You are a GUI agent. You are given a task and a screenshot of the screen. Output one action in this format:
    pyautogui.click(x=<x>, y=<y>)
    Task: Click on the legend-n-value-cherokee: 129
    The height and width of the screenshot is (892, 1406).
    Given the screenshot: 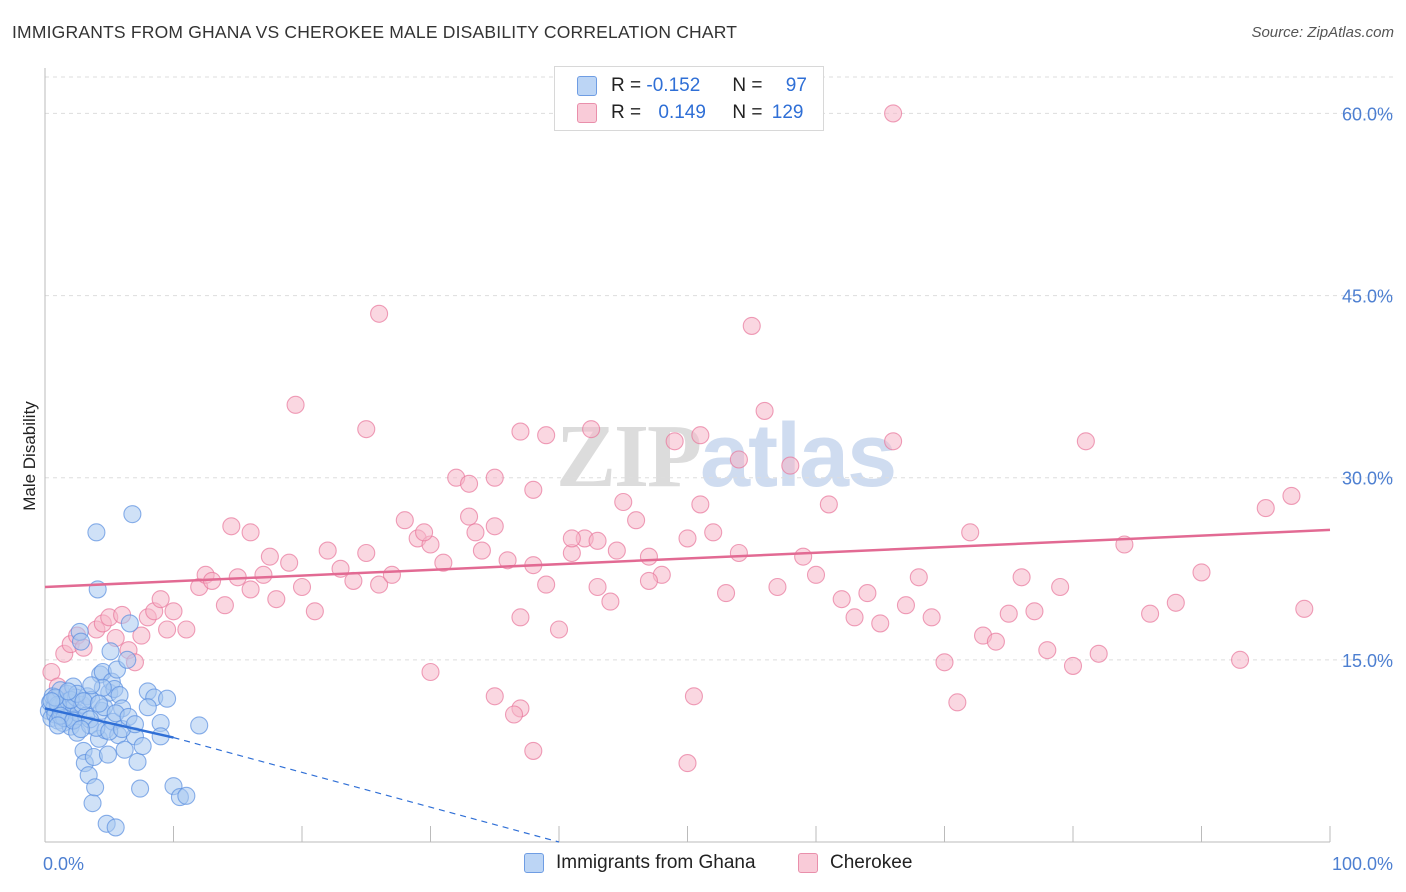 What is the action you would take?
    pyautogui.click(x=787, y=112)
    